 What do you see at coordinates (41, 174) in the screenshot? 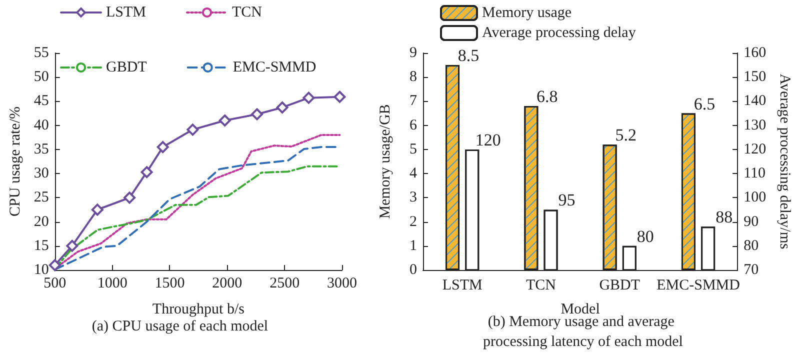
I see `y-tick-label: 30` at bounding box center [41, 174].